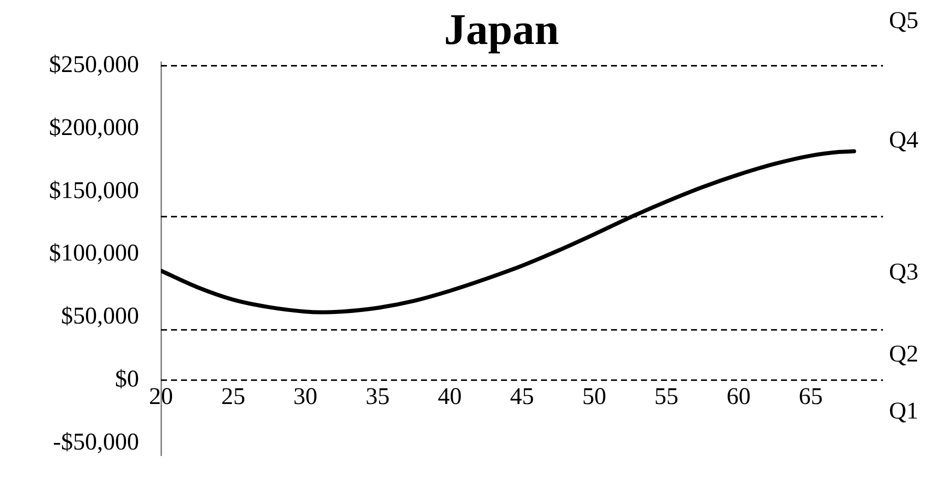 This screenshot has width=943, height=492. I want to click on x-tick-label: 55, so click(666, 397).